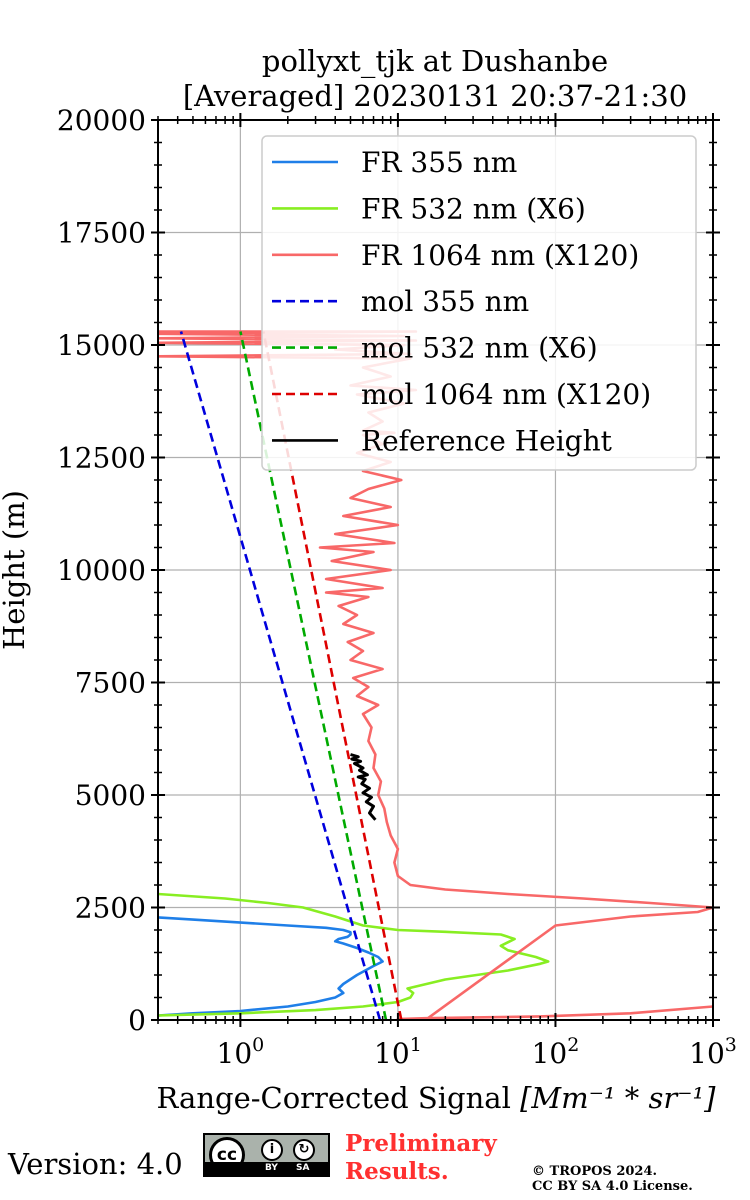 This screenshot has height=1200, width=750. I want to click on y-tick-label: 10000, so click(101, 570).